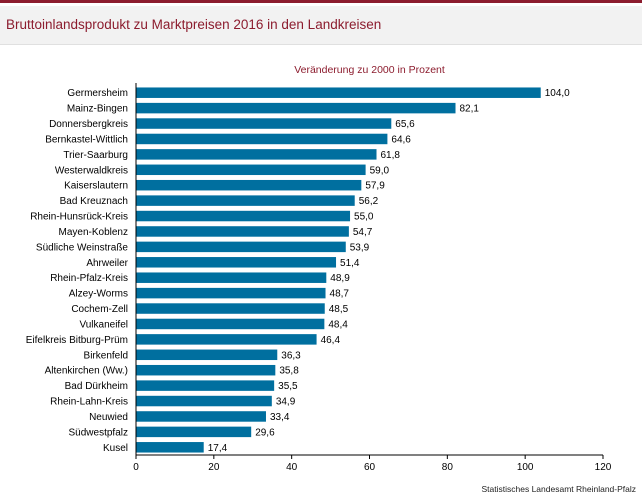  Describe the element at coordinates (95, 155) in the screenshot. I see `category-label: Trier-Saarburg` at that location.